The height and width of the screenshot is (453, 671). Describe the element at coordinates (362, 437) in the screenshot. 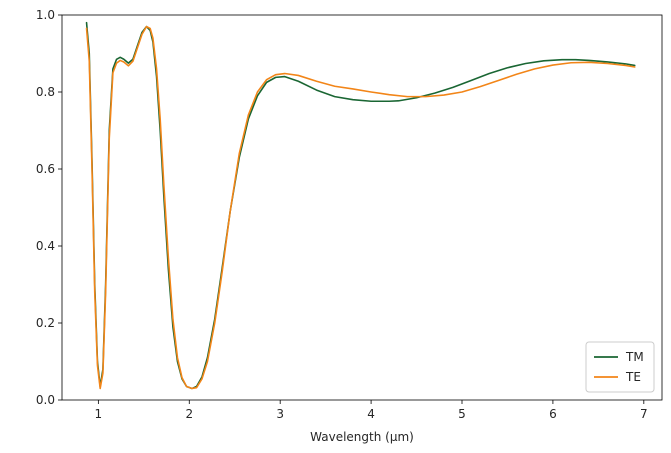

I see `x-axis-title: Wavelength (µm)` at that location.